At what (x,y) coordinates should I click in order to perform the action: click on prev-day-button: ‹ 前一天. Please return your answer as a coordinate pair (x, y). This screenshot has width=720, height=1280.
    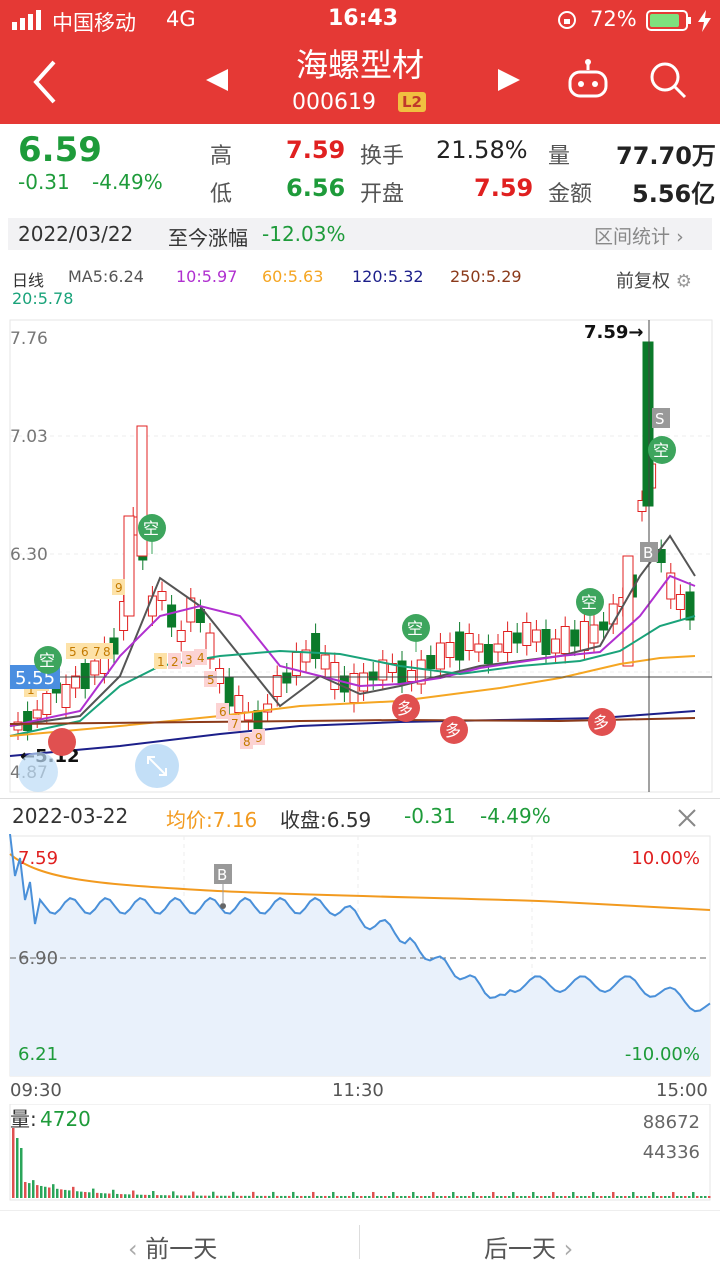
    Looking at the image, I should click on (172, 1246).